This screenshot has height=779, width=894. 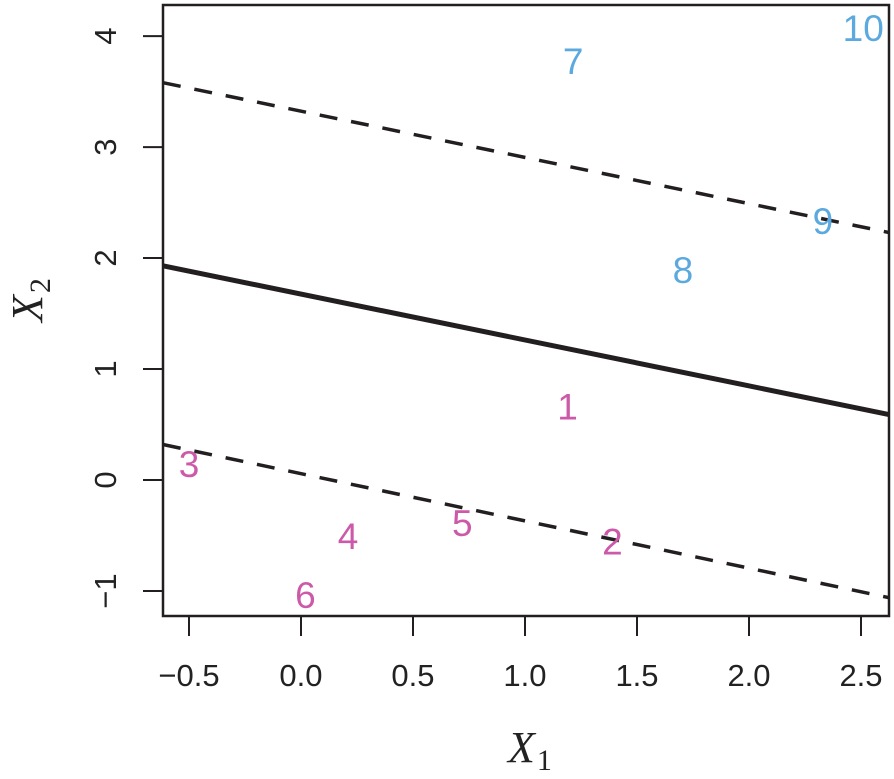 What do you see at coordinates (860, 675) in the screenshot?
I see `x-tick-label: 2.5` at bounding box center [860, 675].